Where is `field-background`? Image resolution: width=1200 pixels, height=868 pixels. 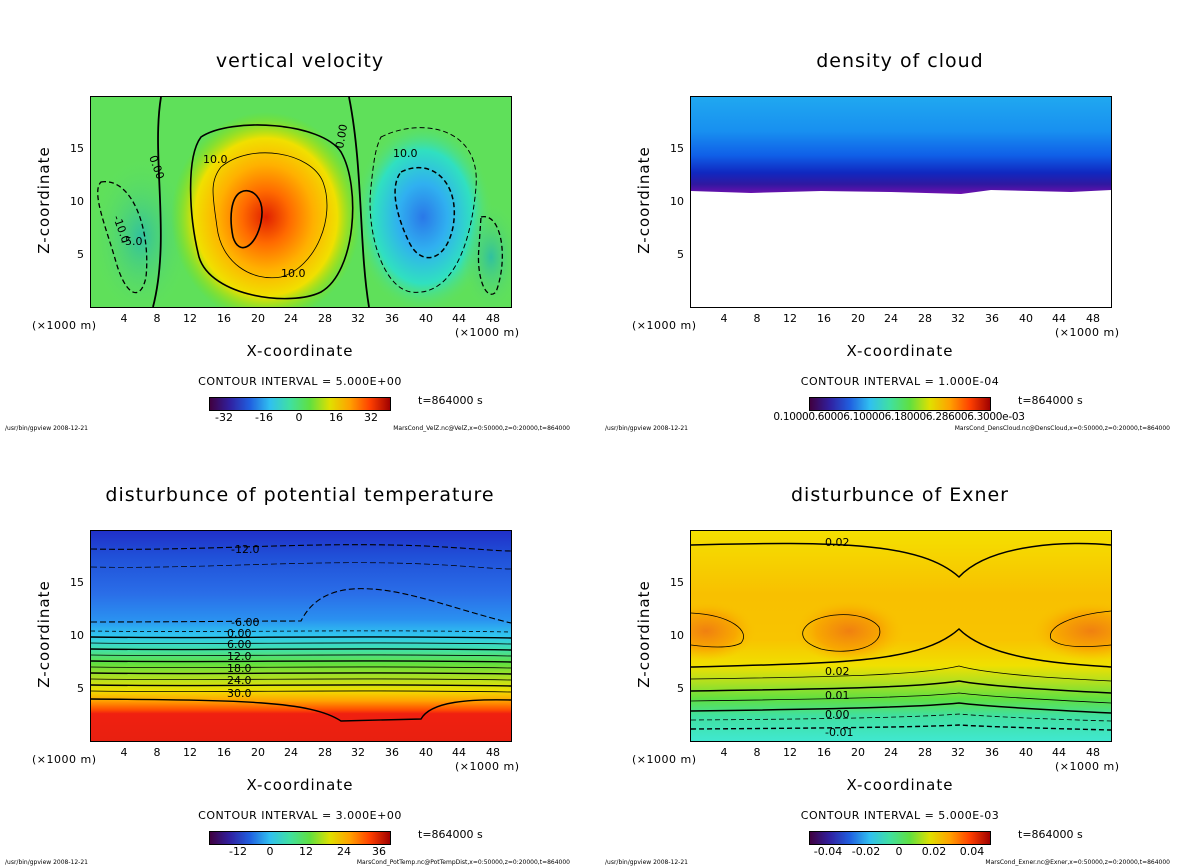
field-background is located at coordinates (301, 636).